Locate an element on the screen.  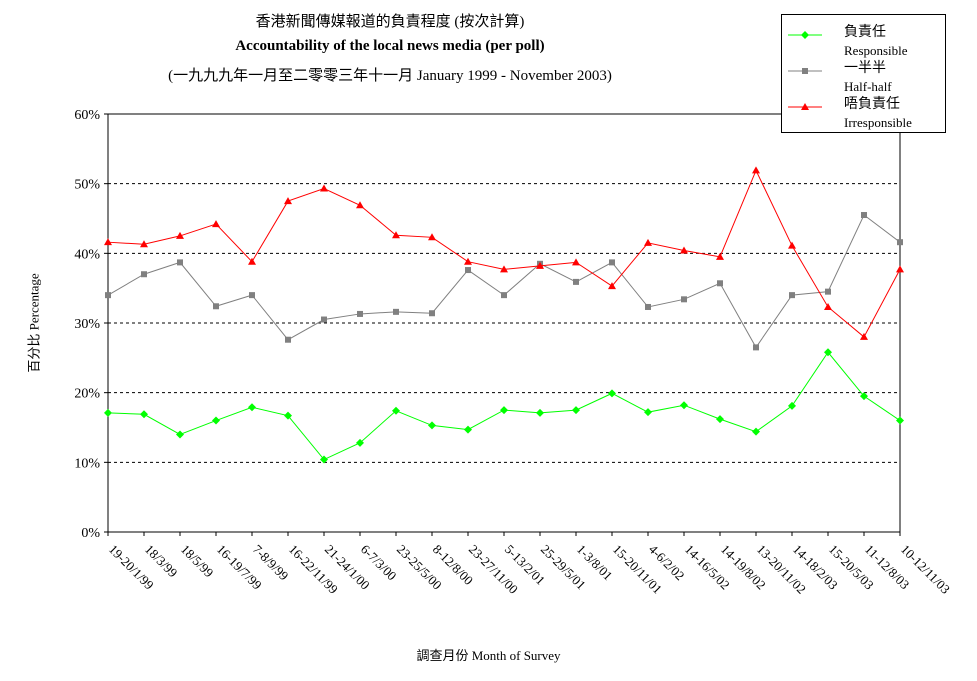
legend-label-cn: 一半半 is located at coordinates (865, 68).